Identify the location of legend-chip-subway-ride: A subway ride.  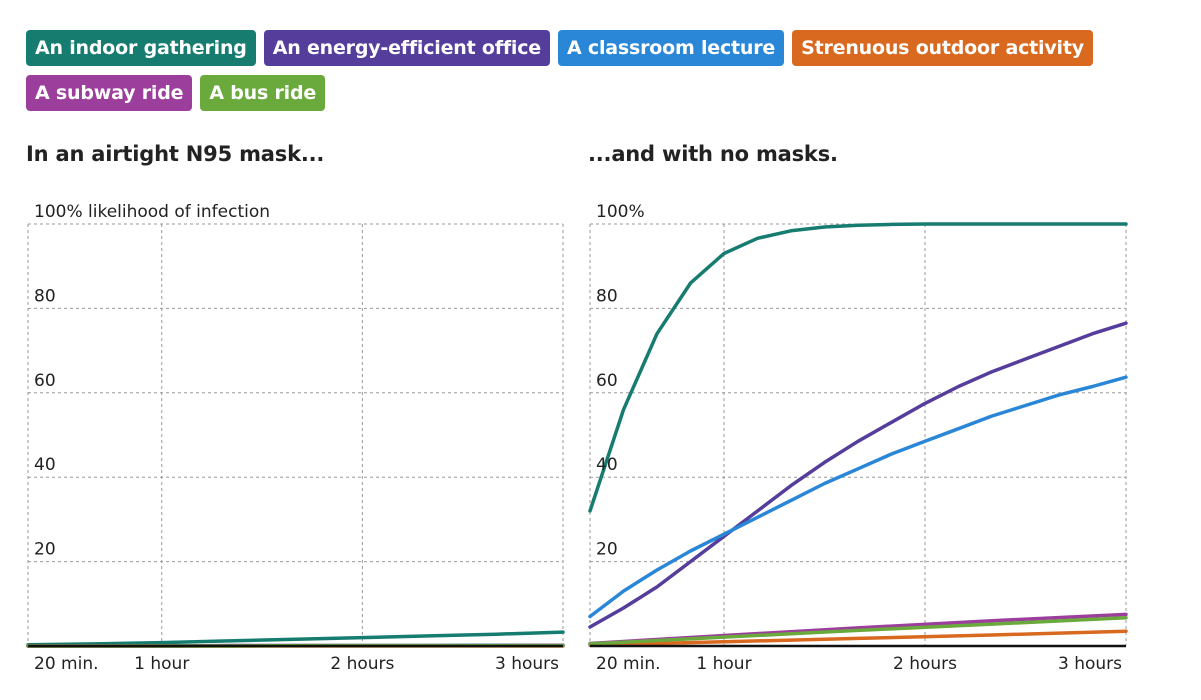
(109, 93).